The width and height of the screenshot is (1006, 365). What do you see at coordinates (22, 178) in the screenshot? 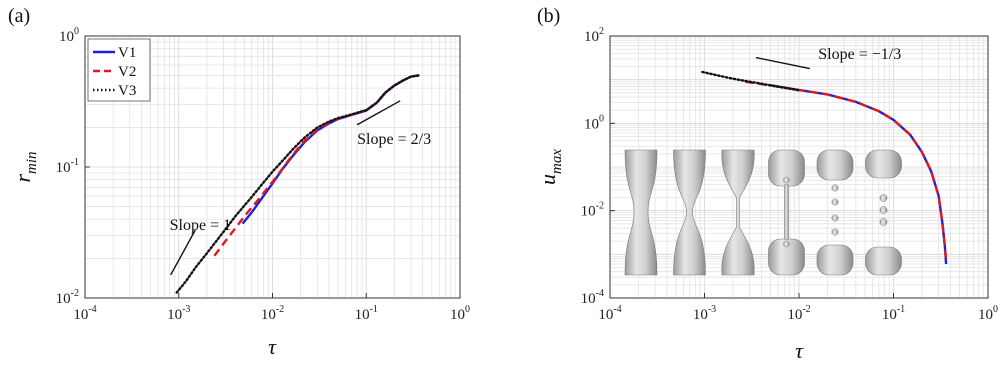
I see `chart-a-ylabel-main: r` at bounding box center [22, 178].